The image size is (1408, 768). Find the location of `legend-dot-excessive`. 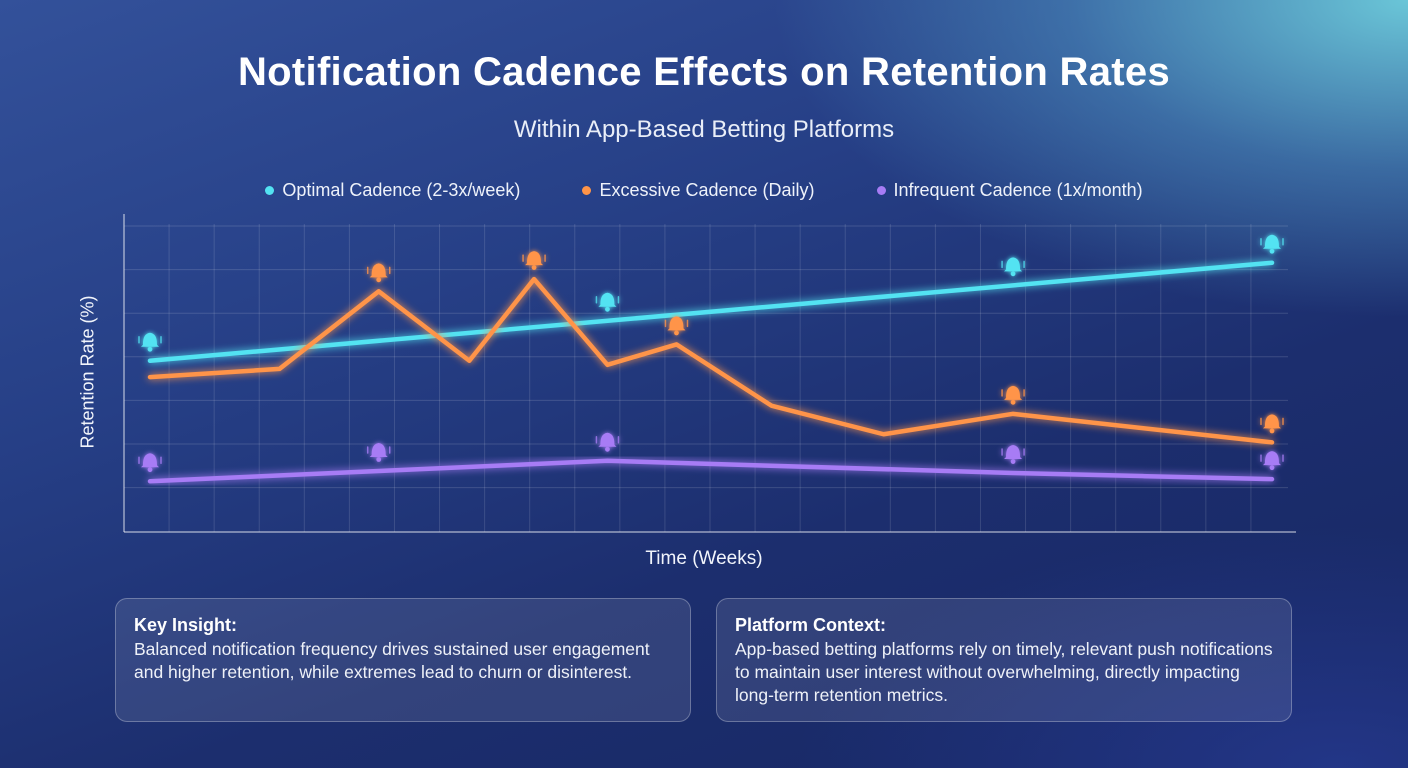

legend-dot-excessive is located at coordinates (587, 190).